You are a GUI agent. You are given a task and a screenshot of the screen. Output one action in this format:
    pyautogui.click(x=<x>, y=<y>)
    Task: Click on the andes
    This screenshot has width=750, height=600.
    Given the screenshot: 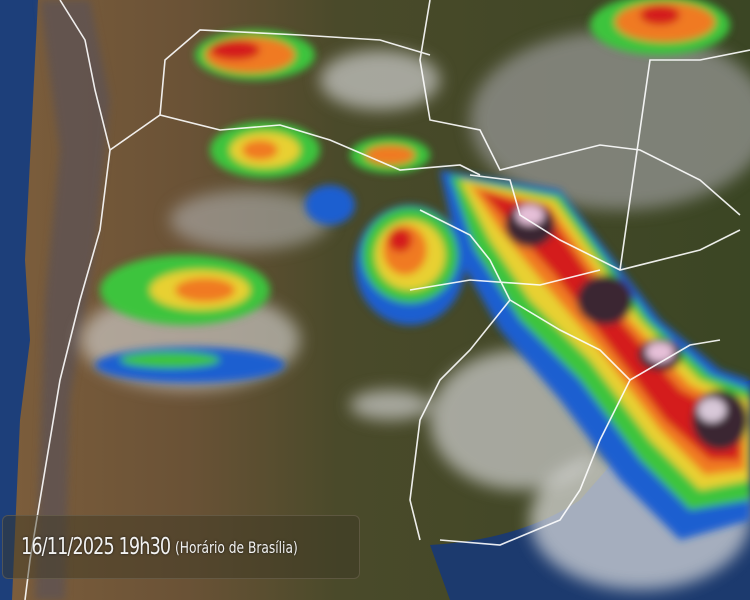 What is the action you would take?
    pyautogui.click(x=72, y=300)
    